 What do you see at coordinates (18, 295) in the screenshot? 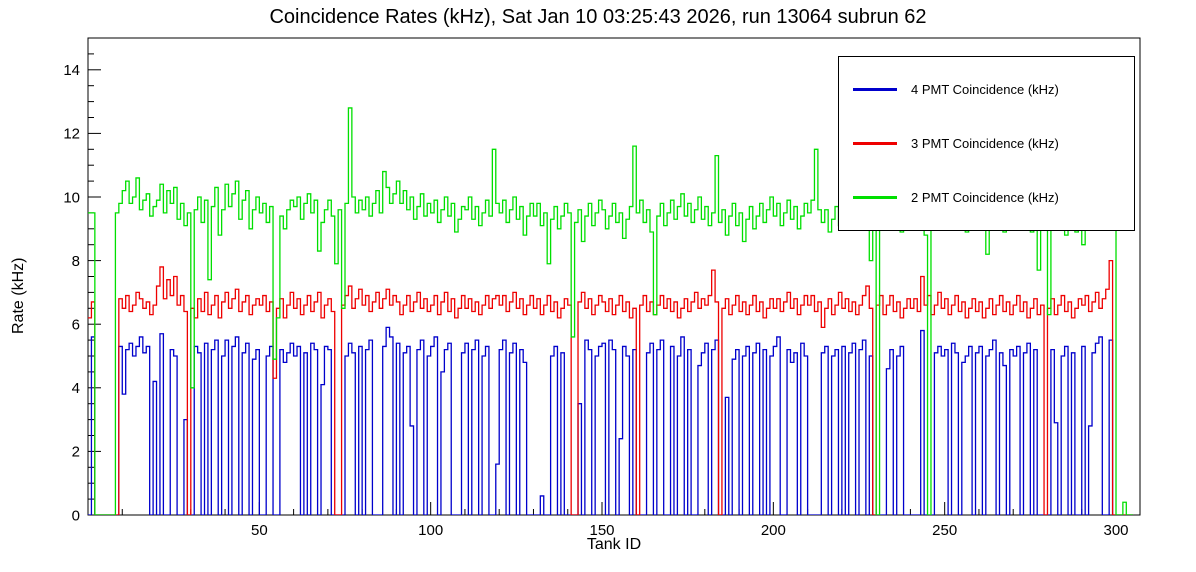
I see `y-axis-label: Rate (kHz)` at bounding box center [18, 295].